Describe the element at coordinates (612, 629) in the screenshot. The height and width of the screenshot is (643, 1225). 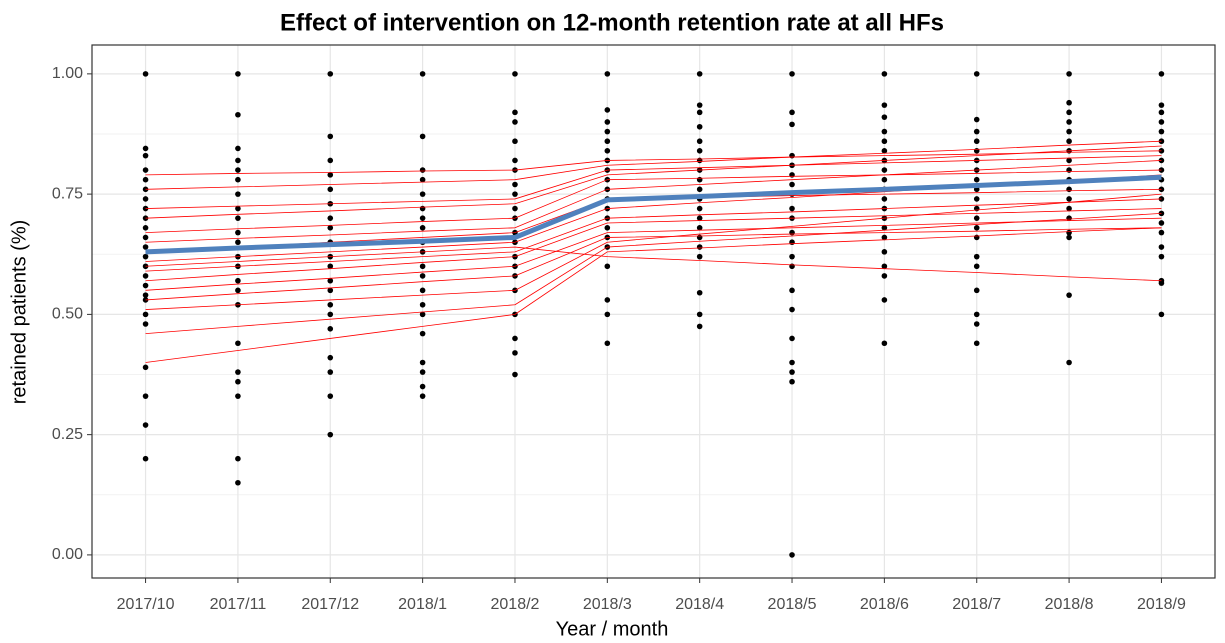
I see `x-axis-title: Year / month` at that location.